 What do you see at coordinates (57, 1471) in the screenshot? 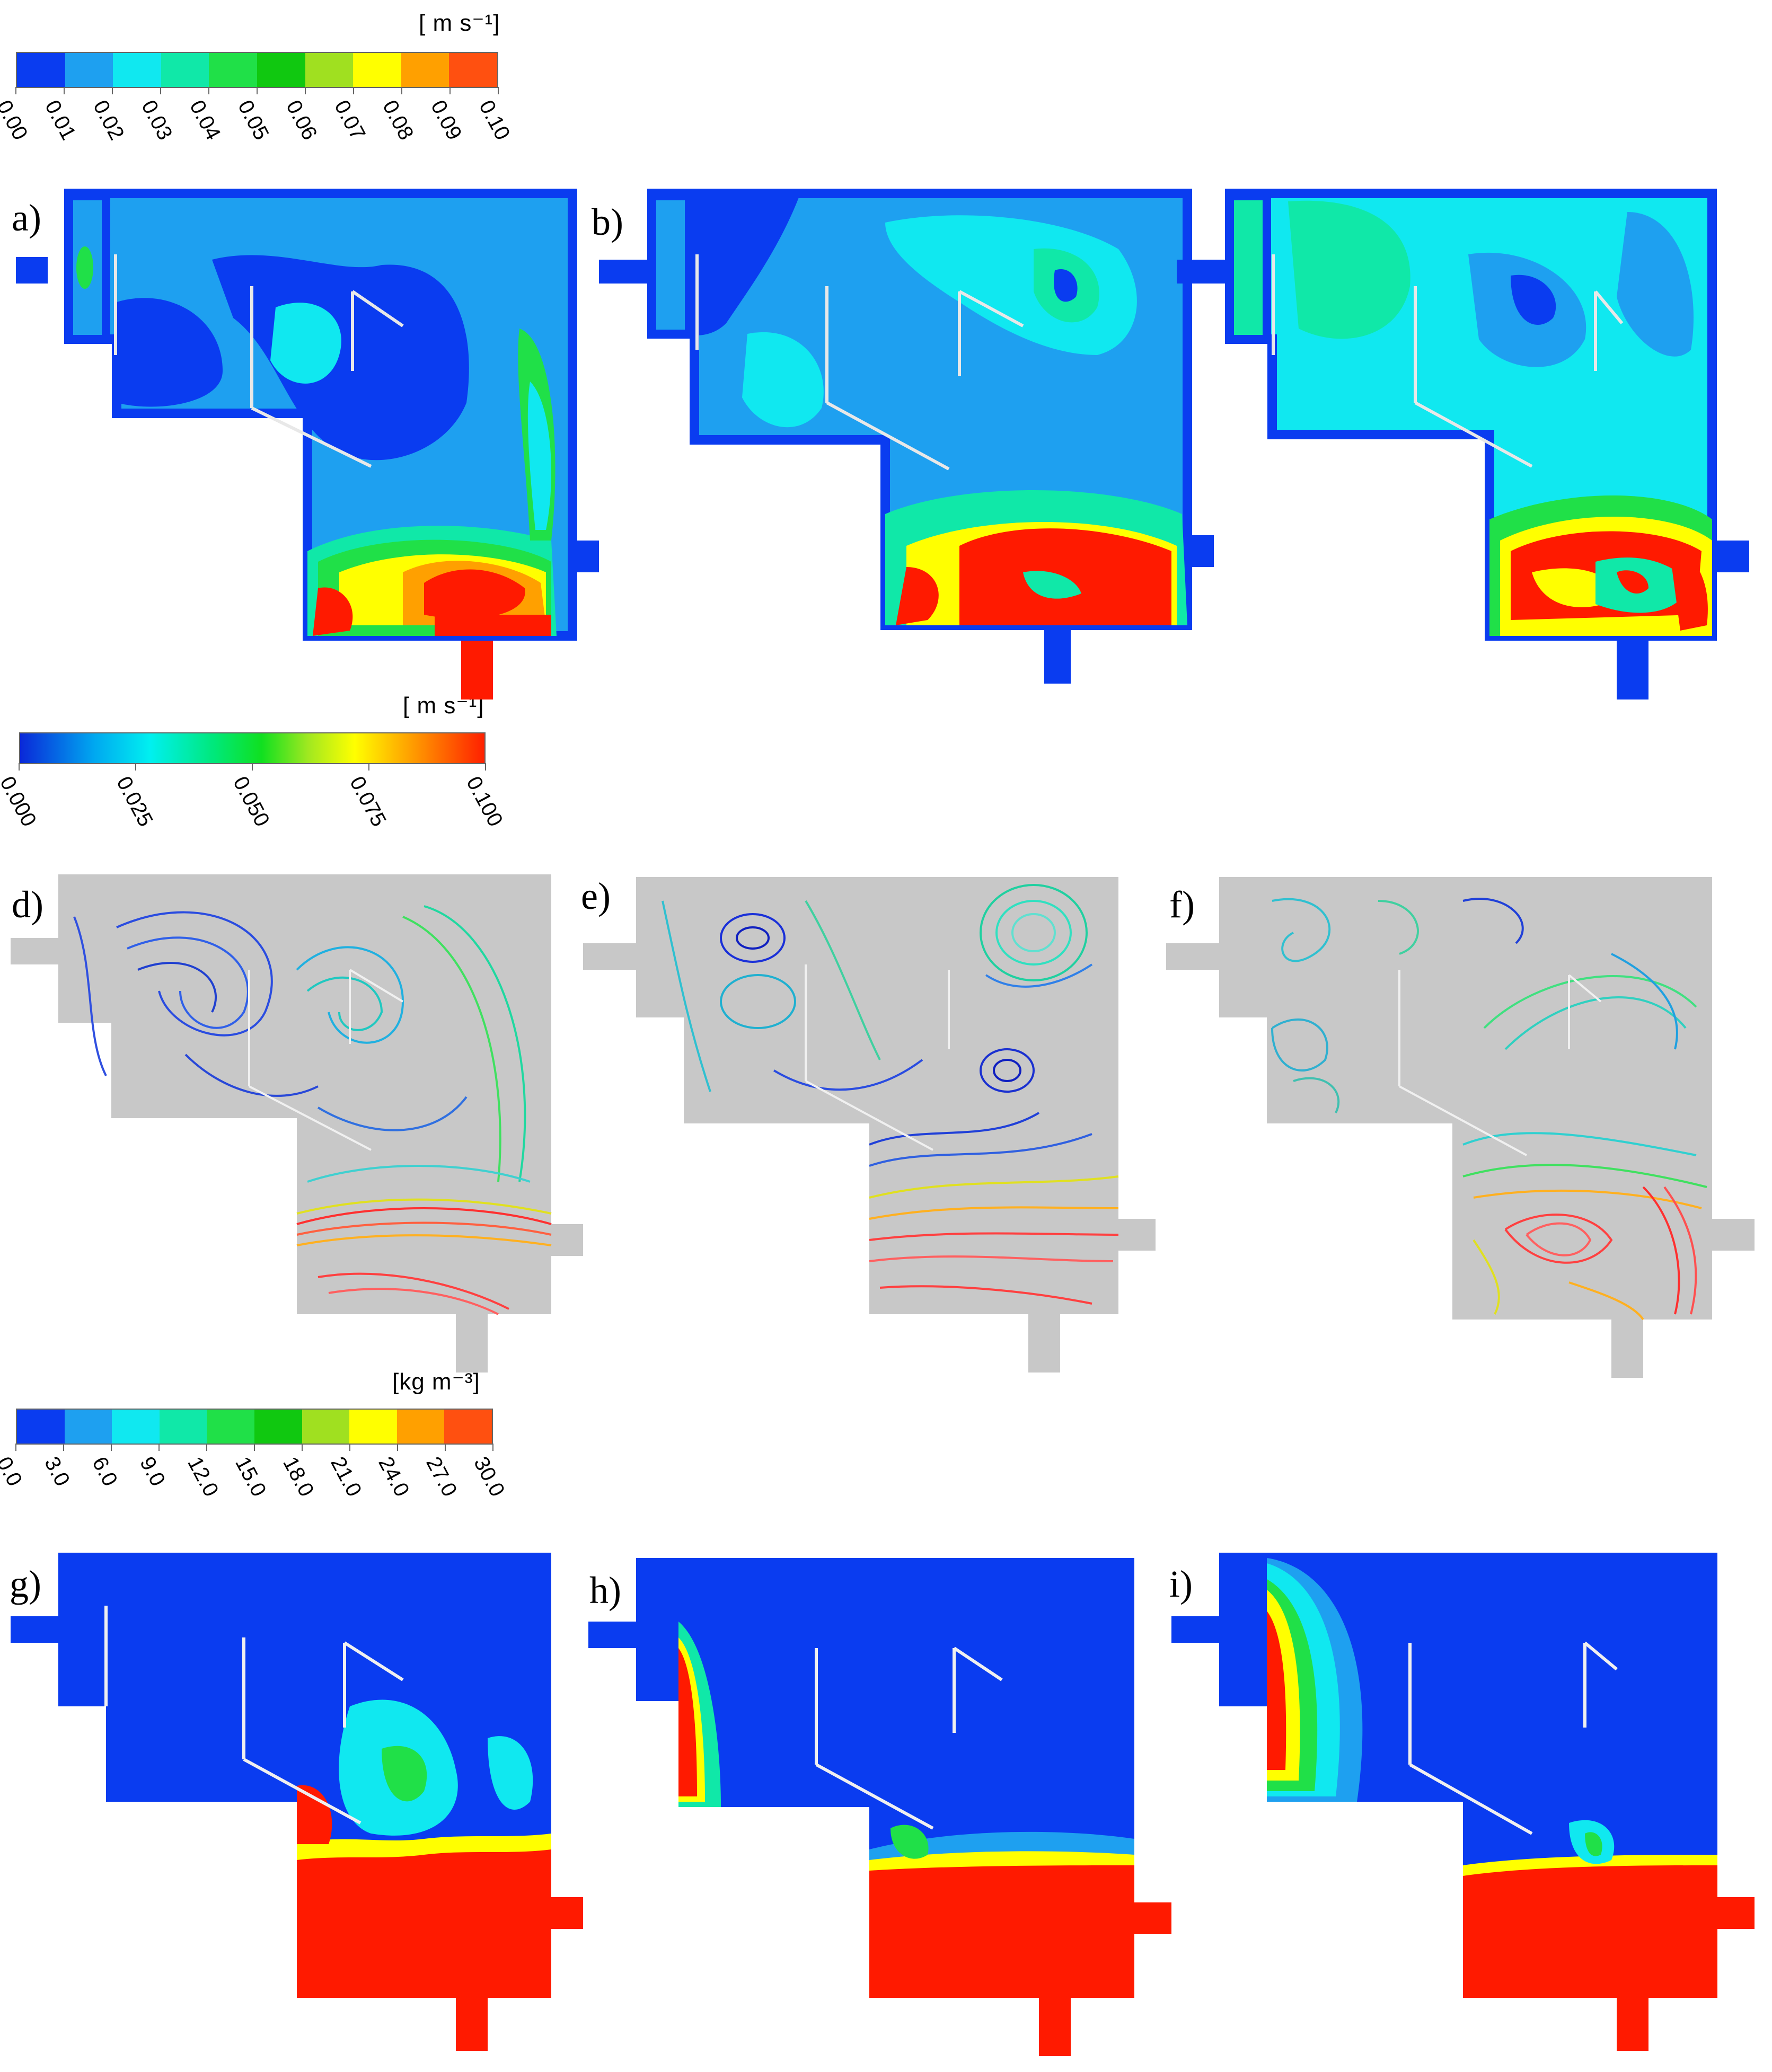
I see `colorbar-tick-label: 3.0` at bounding box center [57, 1471].